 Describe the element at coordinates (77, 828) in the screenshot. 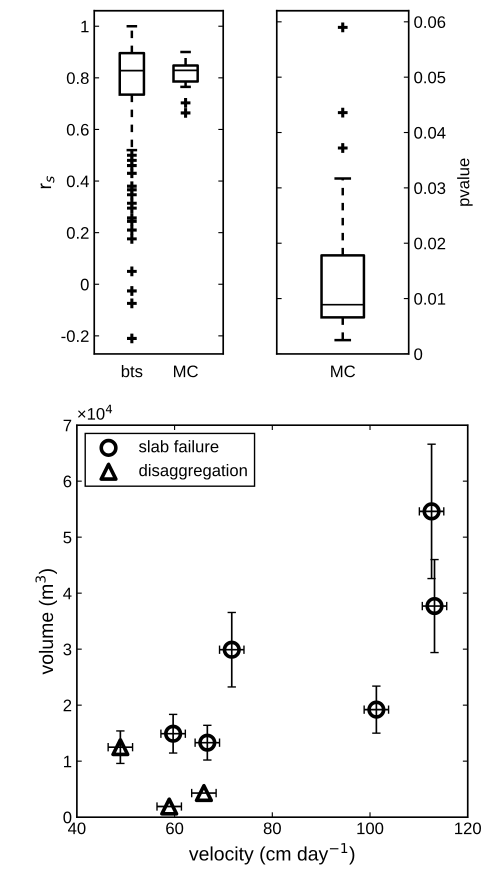

I see `x-tick-label: 40` at that location.